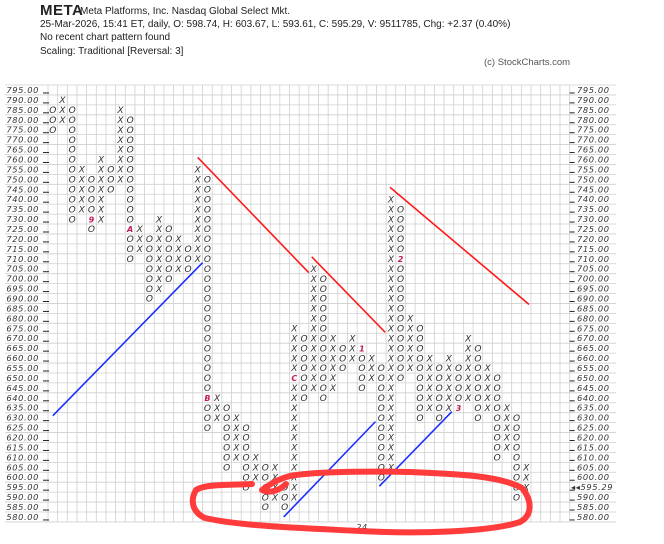  I want to click on y-tick-label-right: 785.00, so click(593, 110).